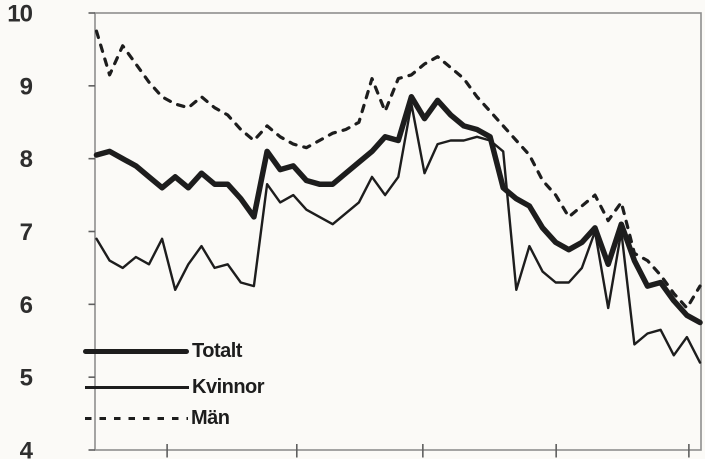 Image resolution: width=705 pixels, height=459 pixels. What do you see at coordinates (210, 418) in the screenshot?
I see `legend-label-man: Män` at bounding box center [210, 418].